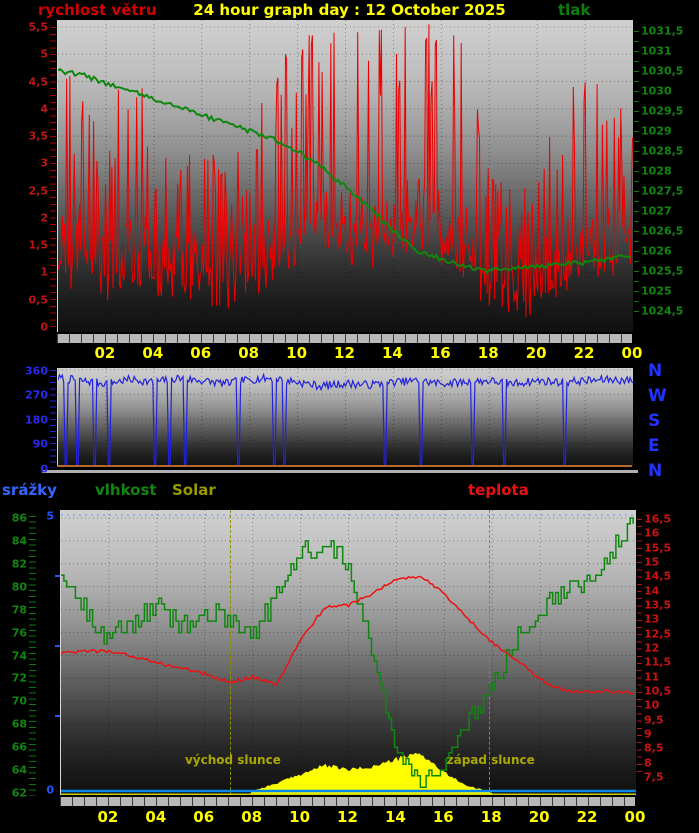  I want to click on axis-tick-label: 16, so click(652, 533).